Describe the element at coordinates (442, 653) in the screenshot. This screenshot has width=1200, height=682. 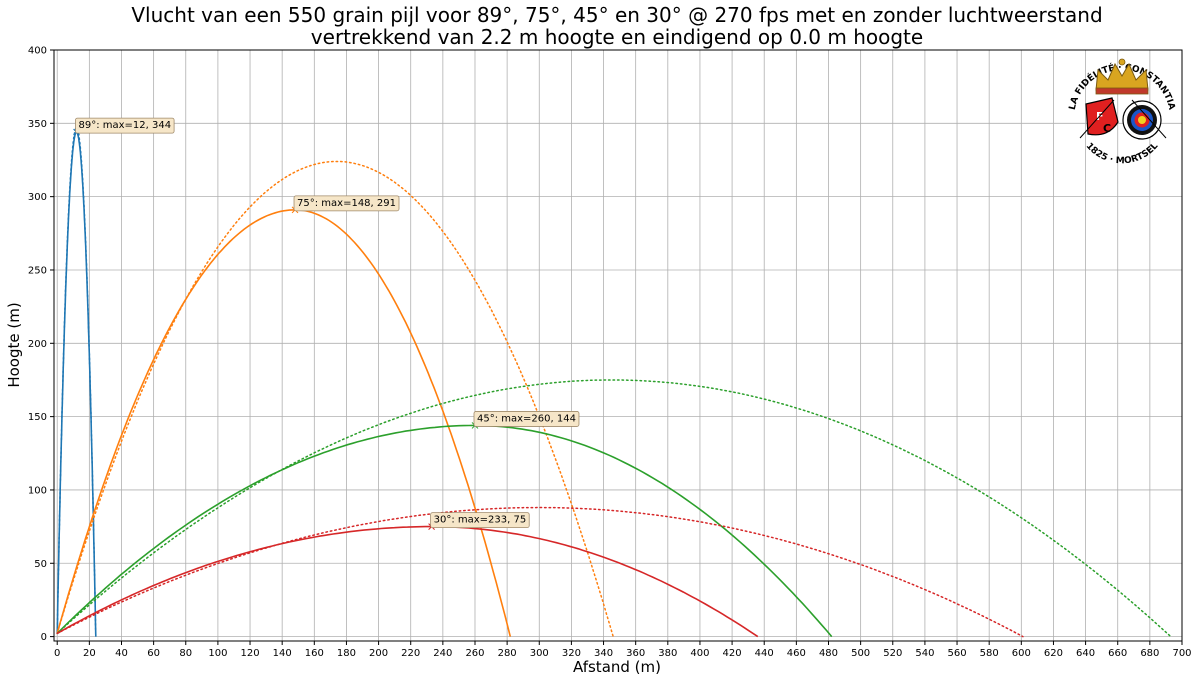
I see `x-tick-label: 240` at that location.